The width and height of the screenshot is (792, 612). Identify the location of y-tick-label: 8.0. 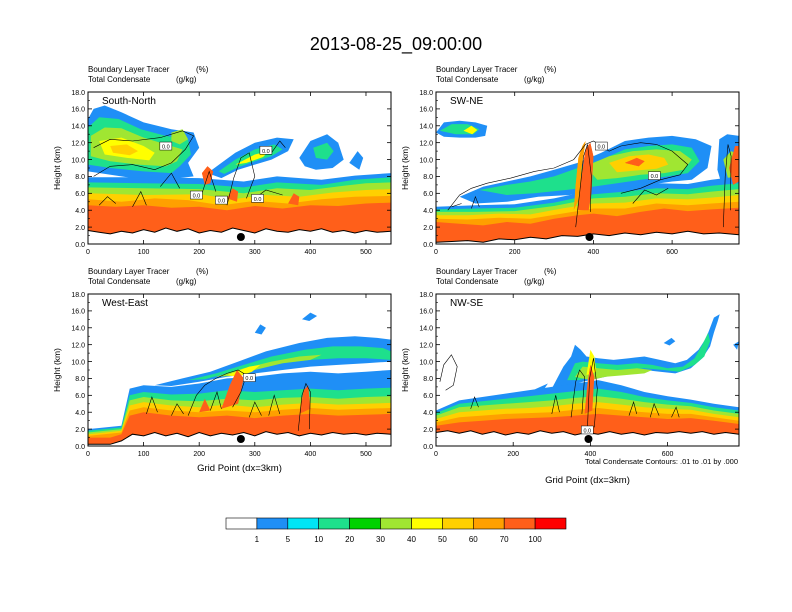
(428, 379).